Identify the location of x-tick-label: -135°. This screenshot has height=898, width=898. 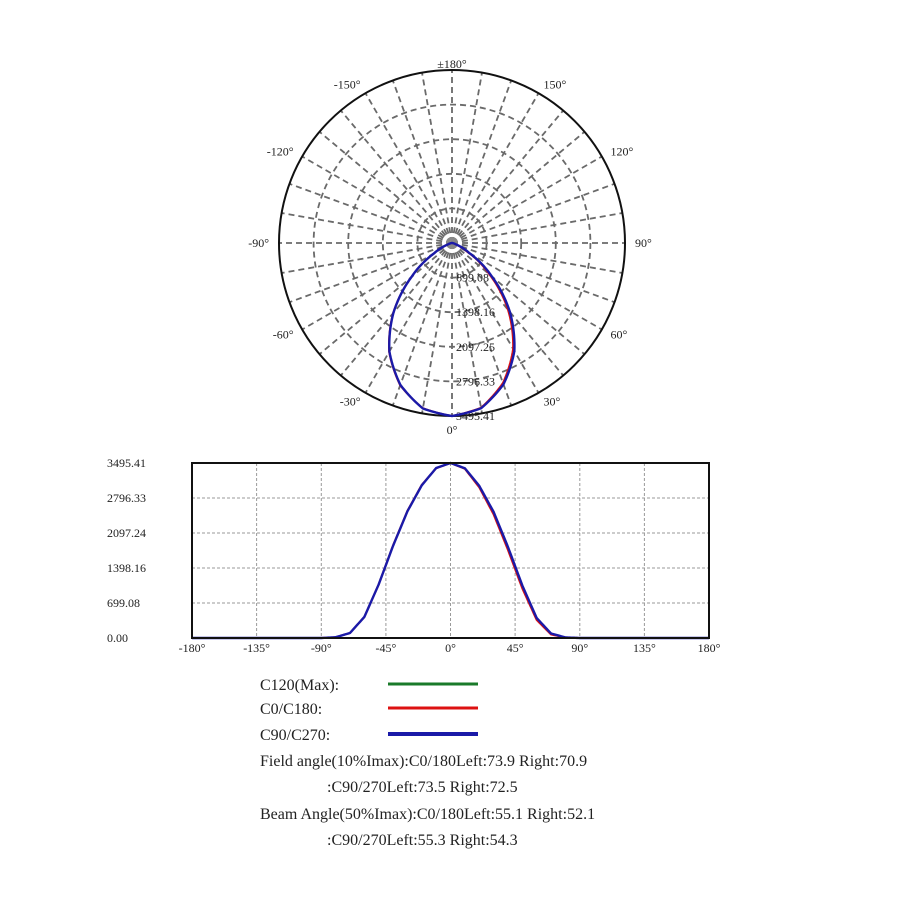
(256, 648).